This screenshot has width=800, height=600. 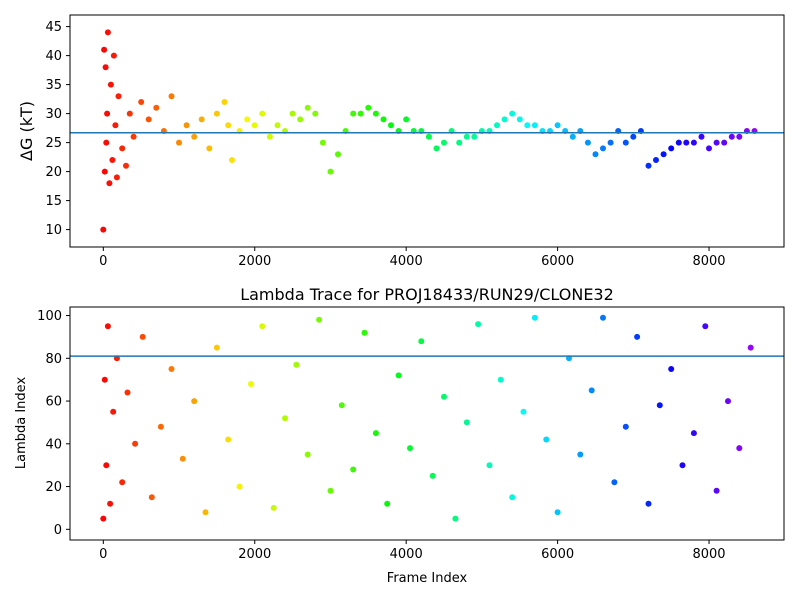 What do you see at coordinates (53, 201) in the screenshot?
I see `y-tick-label: 15` at bounding box center [53, 201].